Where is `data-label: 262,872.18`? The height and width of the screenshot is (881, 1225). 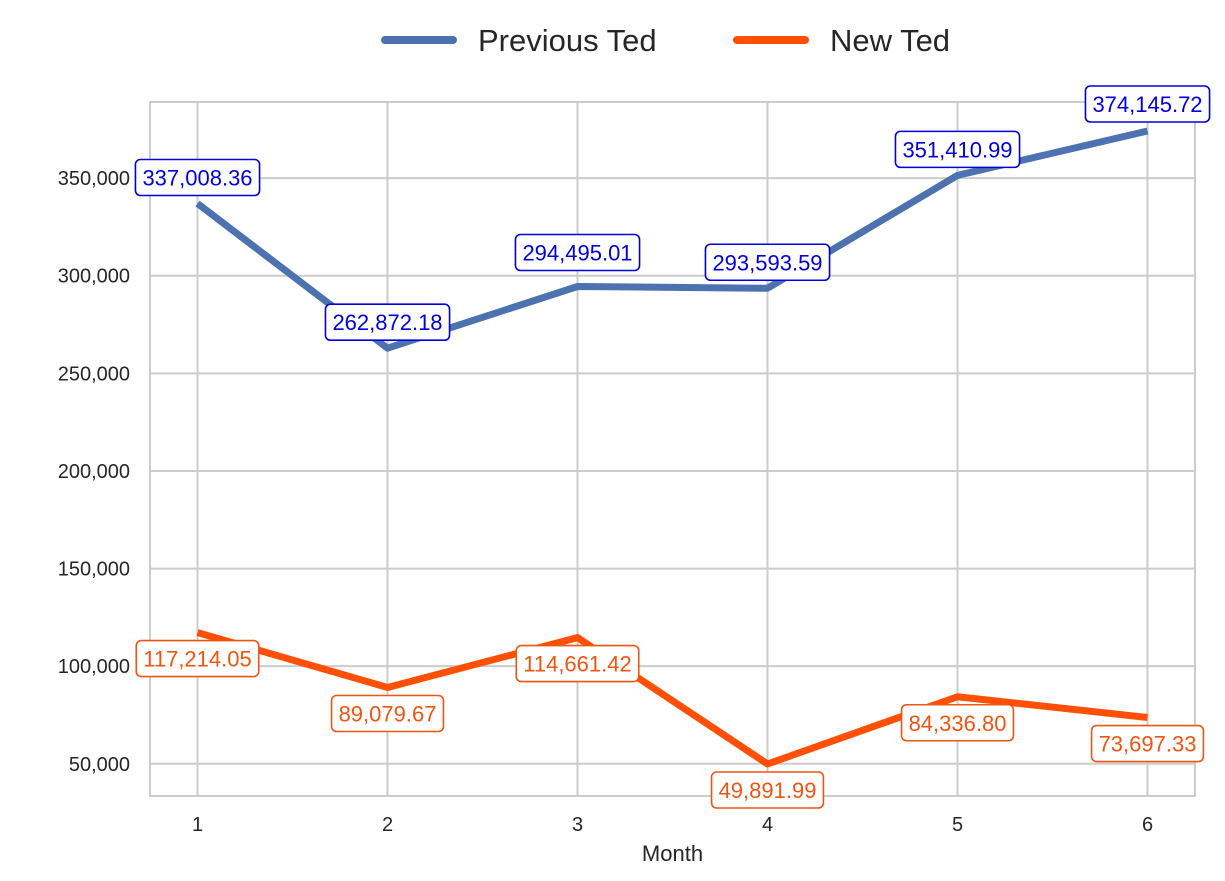
data-label: 262,872.18 is located at coordinates (387, 322).